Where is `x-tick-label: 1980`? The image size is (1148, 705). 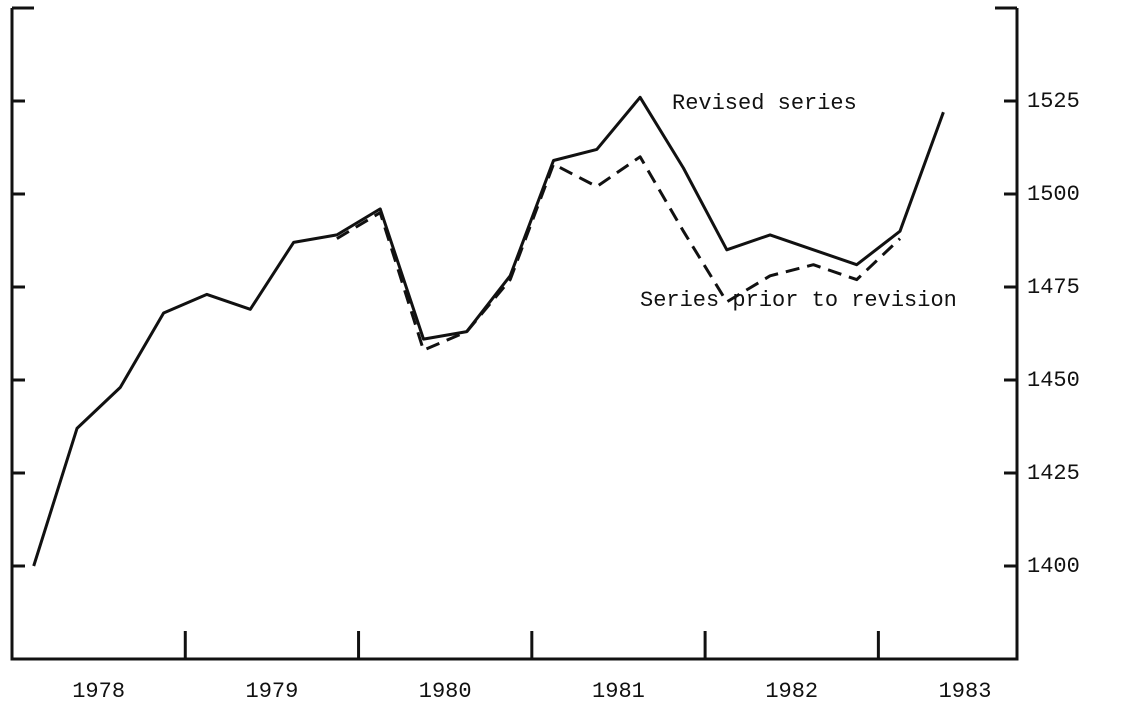 x-tick-label: 1980 is located at coordinates (445, 691).